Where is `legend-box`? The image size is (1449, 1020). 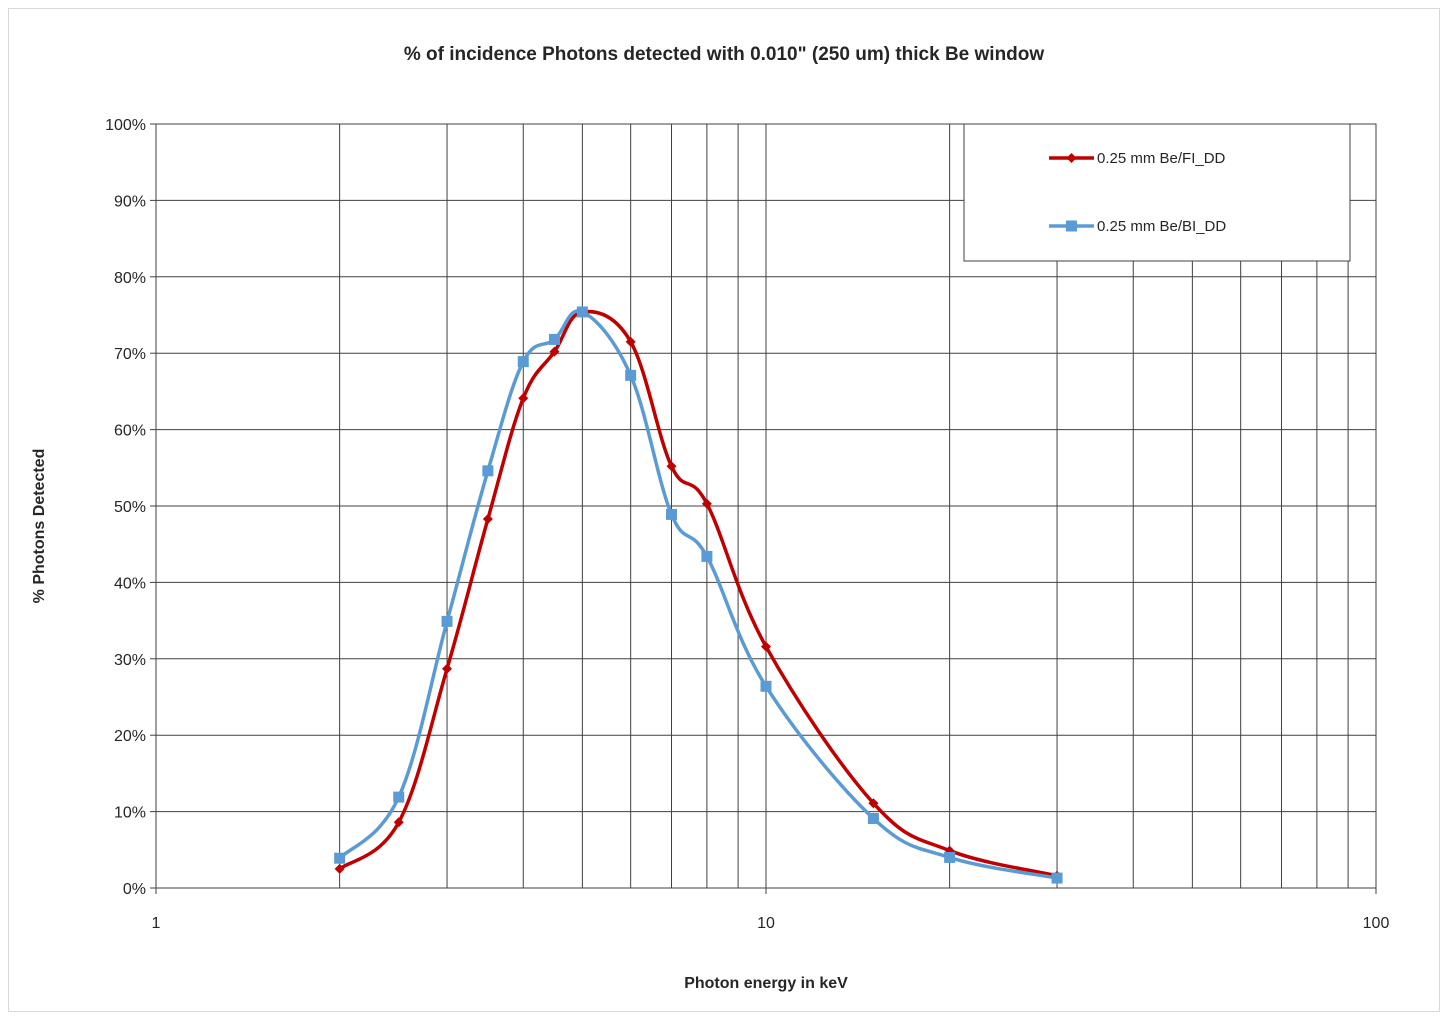 legend-box is located at coordinates (1157, 192).